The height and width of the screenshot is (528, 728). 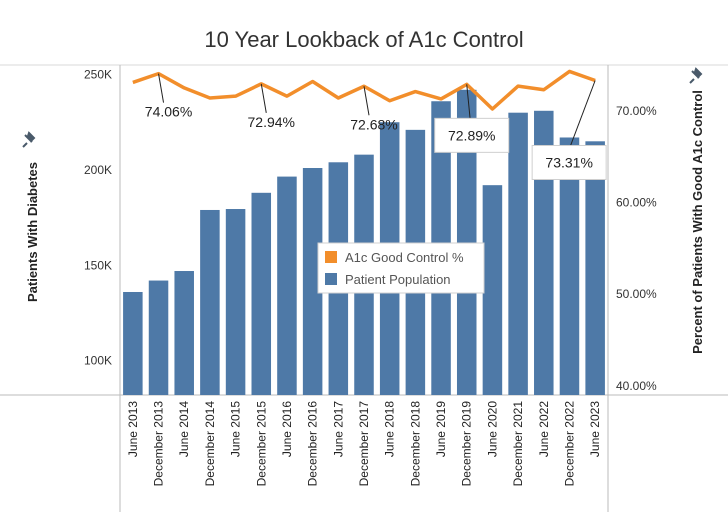 I want to click on category-label: June 2020, so click(x=492, y=429).